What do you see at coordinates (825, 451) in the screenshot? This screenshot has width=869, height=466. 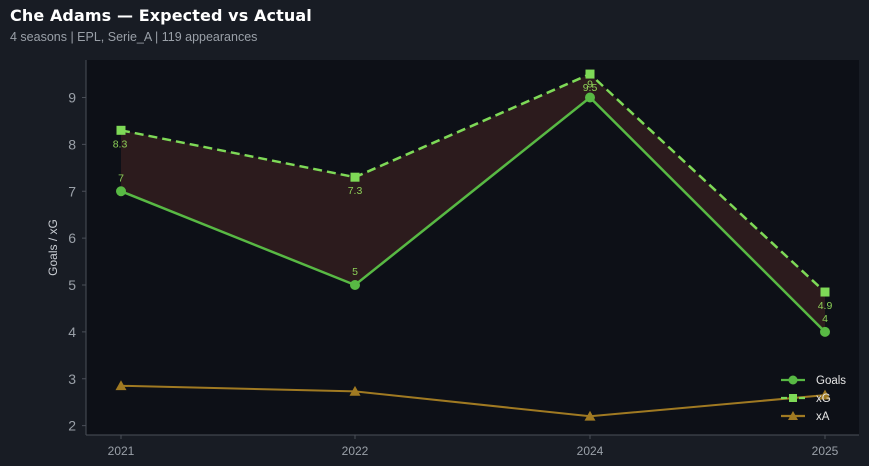 I see `x-tick-label: 2025` at bounding box center [825, 451].